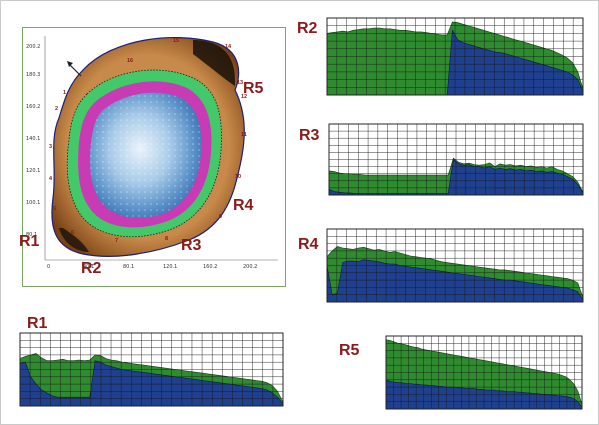 This screenshot has width=599, height=425. I want to click on area-chart-r5, so click(489, 377).